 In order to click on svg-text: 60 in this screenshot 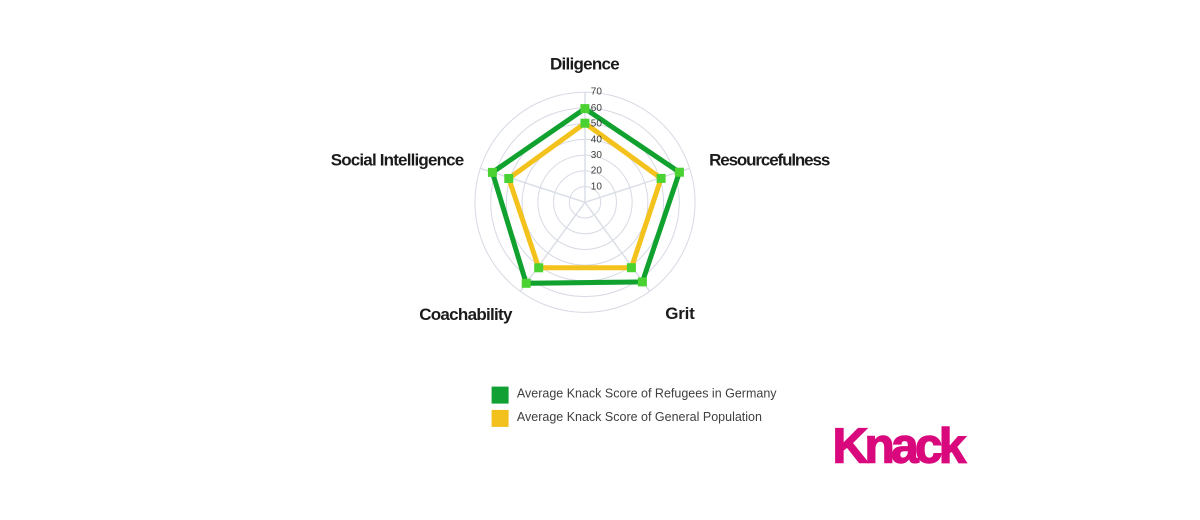, I will do `click(597, 108)`.